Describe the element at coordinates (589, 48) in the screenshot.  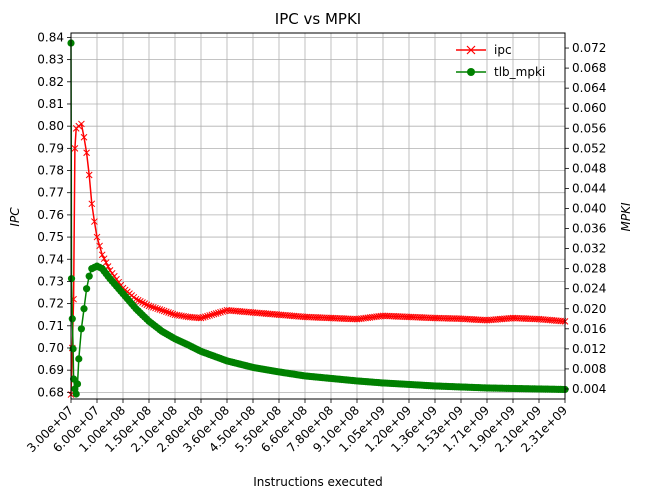
I see `y-right-tick-label: 0.072` at that location.